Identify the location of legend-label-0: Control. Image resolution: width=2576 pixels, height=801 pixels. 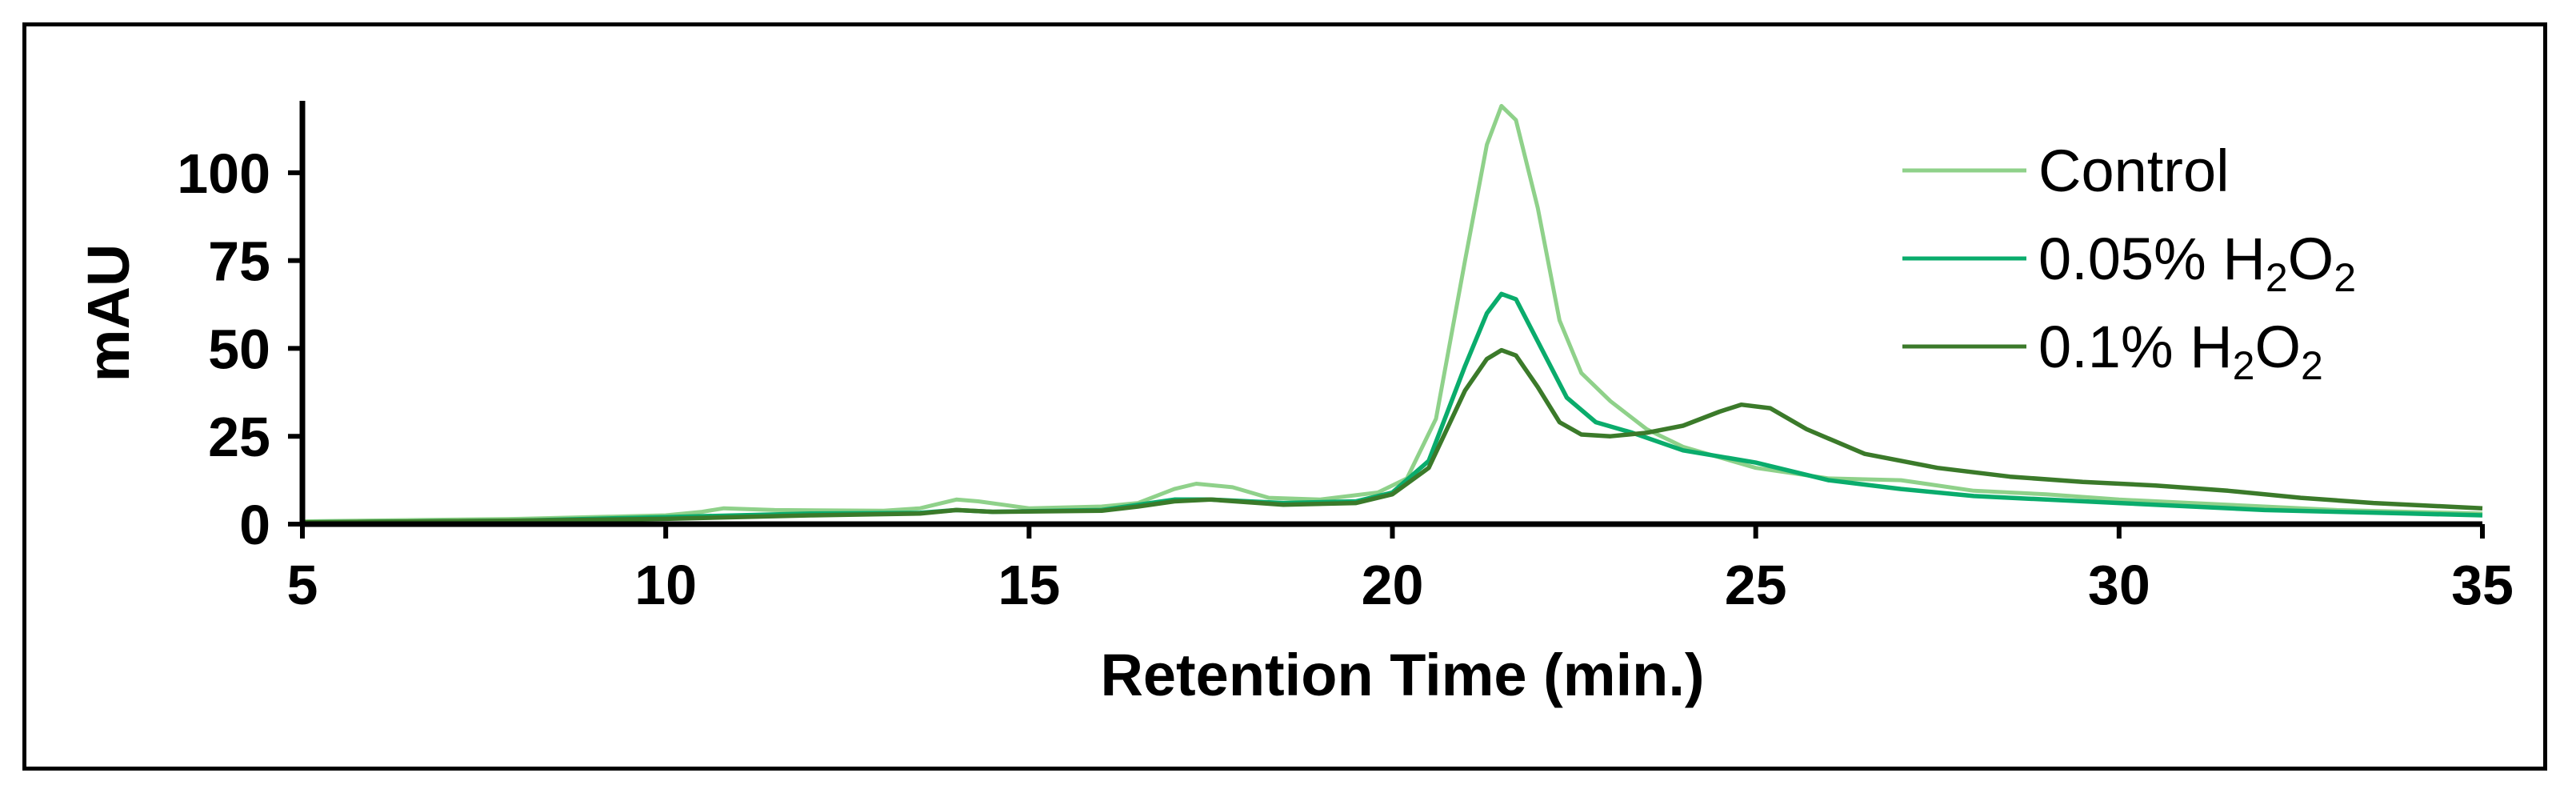
(2134, 171).